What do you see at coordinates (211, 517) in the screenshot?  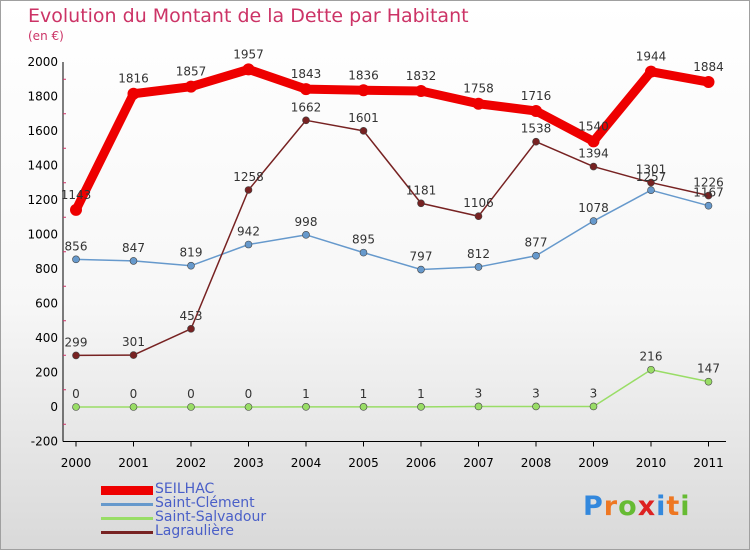 I see `legend-label: Saint-Salvadour` at bounding box center [211, 517].